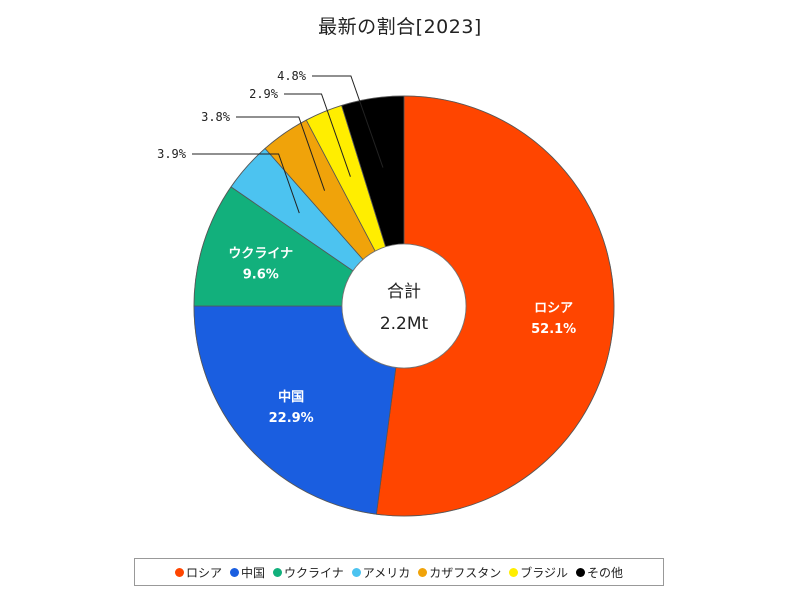  What do you see at coordinates (291, 397) in the screenshot?
I see `slice-2-name-label: 中国` at bounding box center [291, 397].